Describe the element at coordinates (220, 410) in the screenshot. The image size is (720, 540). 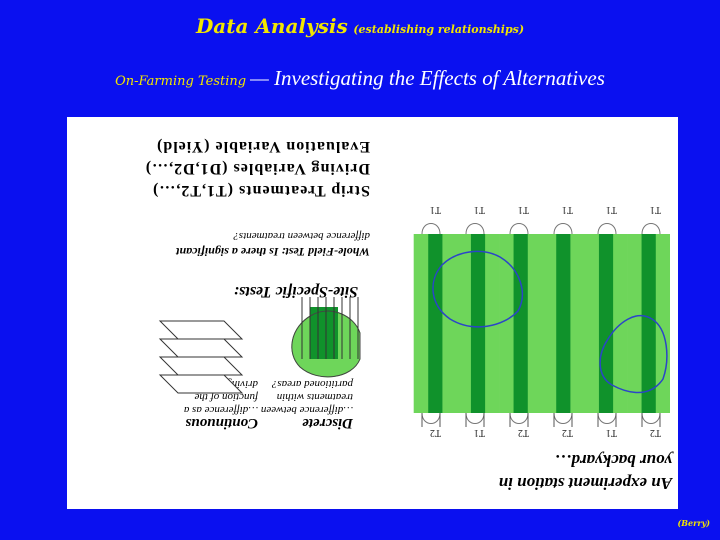
I see `continuous-line1: …difference as a` at that location.